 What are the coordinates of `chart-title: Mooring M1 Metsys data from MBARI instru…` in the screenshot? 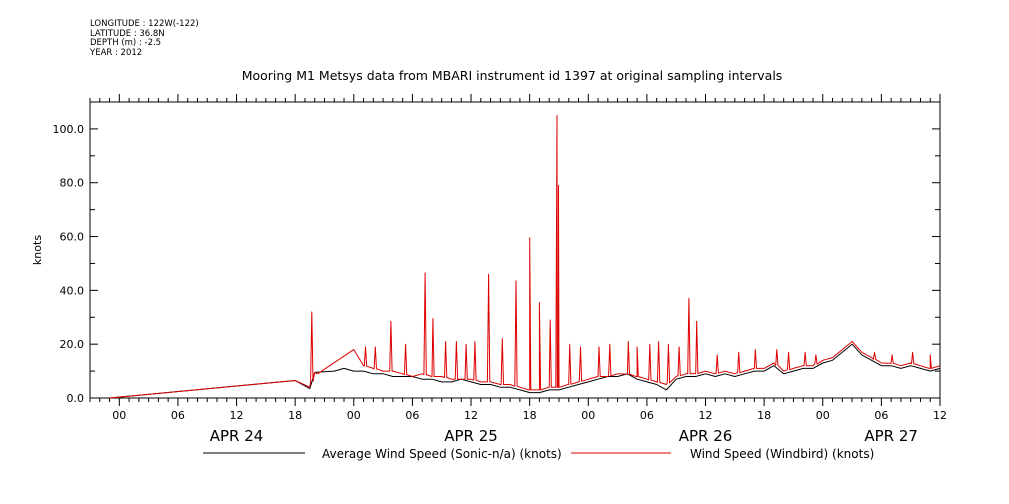 It's located at (512, 75).